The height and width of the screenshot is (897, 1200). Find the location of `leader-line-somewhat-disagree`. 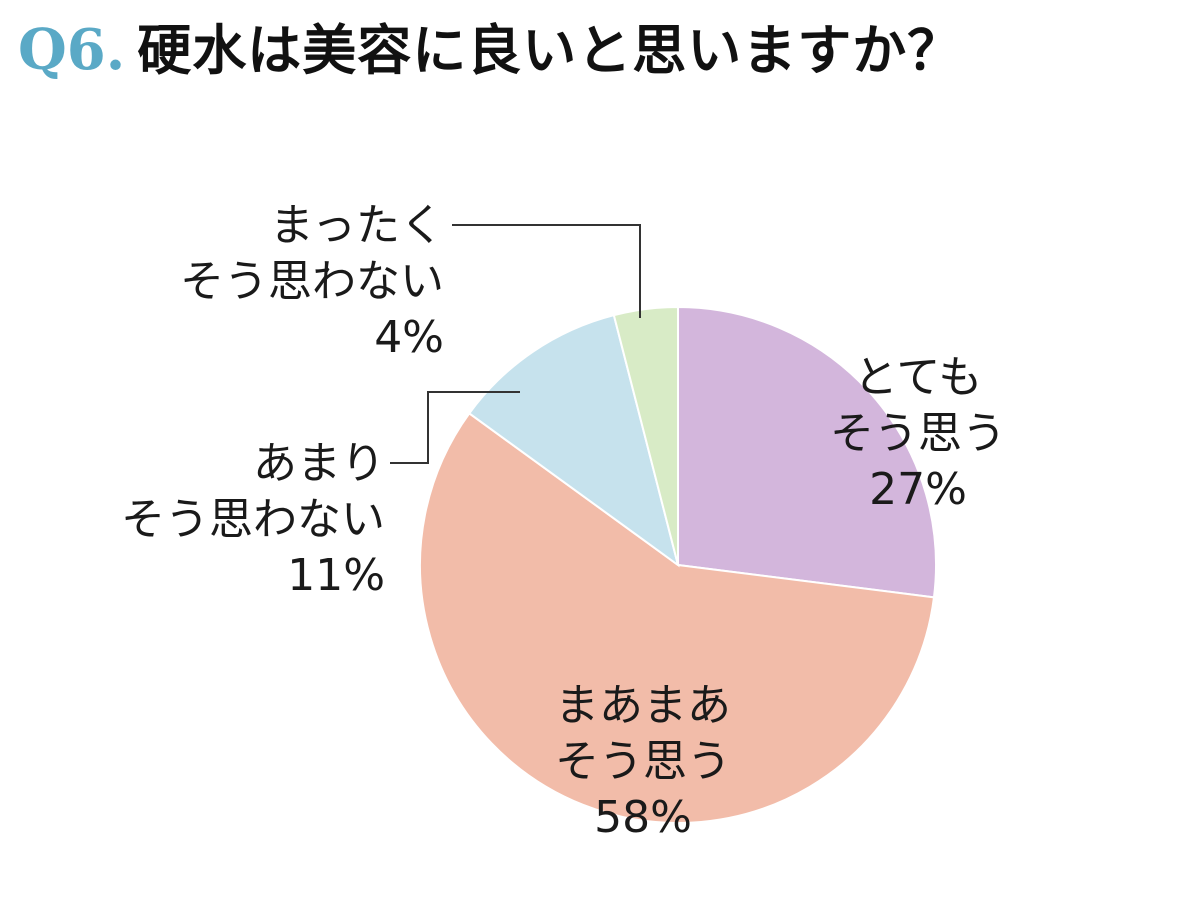

leader-line-somewhat-disagree is located at coordinates (455, 427).